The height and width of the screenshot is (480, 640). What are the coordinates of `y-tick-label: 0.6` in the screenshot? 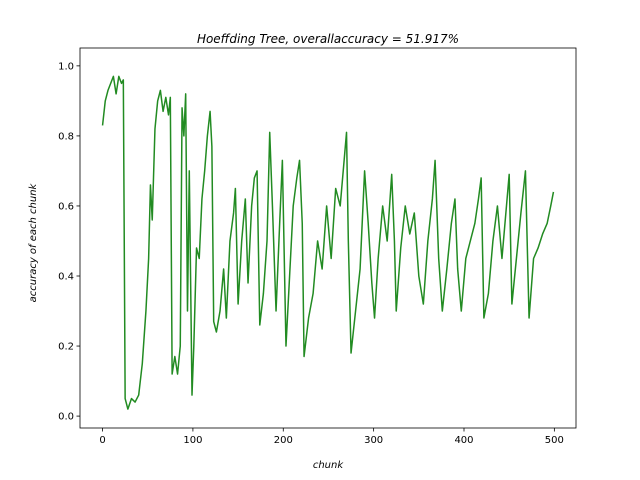 It's located at (66, 206).